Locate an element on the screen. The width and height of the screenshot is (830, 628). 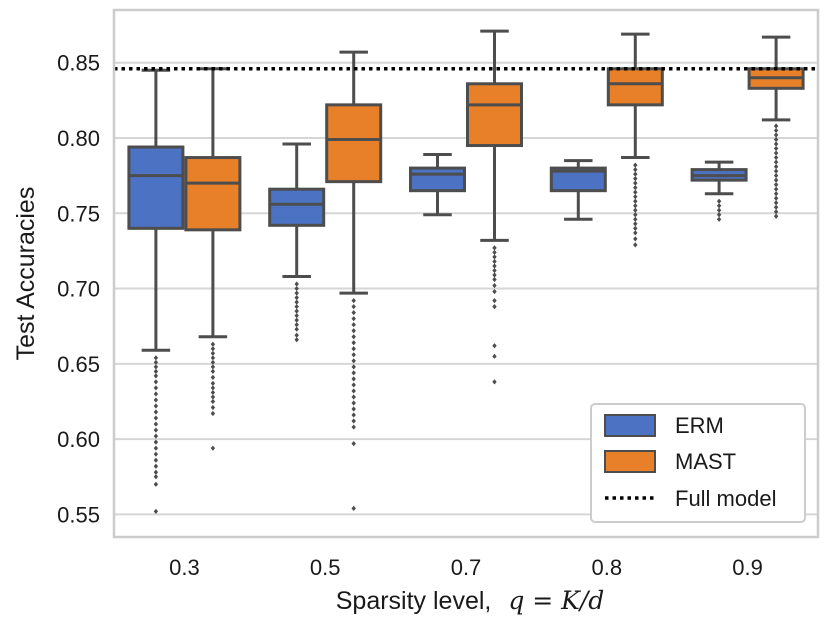
legend-label-full-model: Full model is located at coordinates (725, 498).